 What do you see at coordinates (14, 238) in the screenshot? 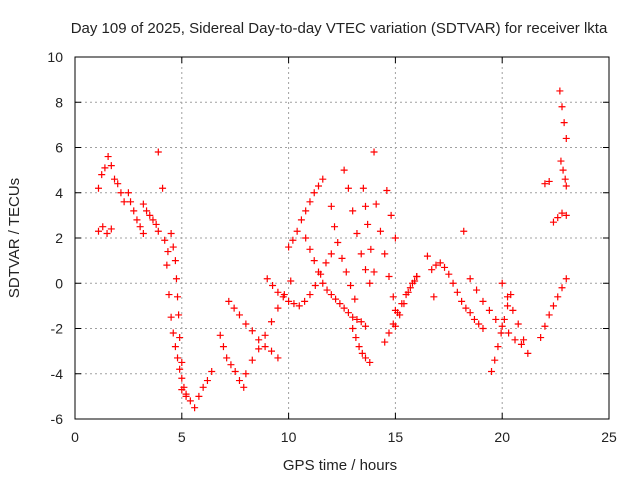
I see `y-axis-label: SDTVAR / TECUs` at bounding box center [14, 238].